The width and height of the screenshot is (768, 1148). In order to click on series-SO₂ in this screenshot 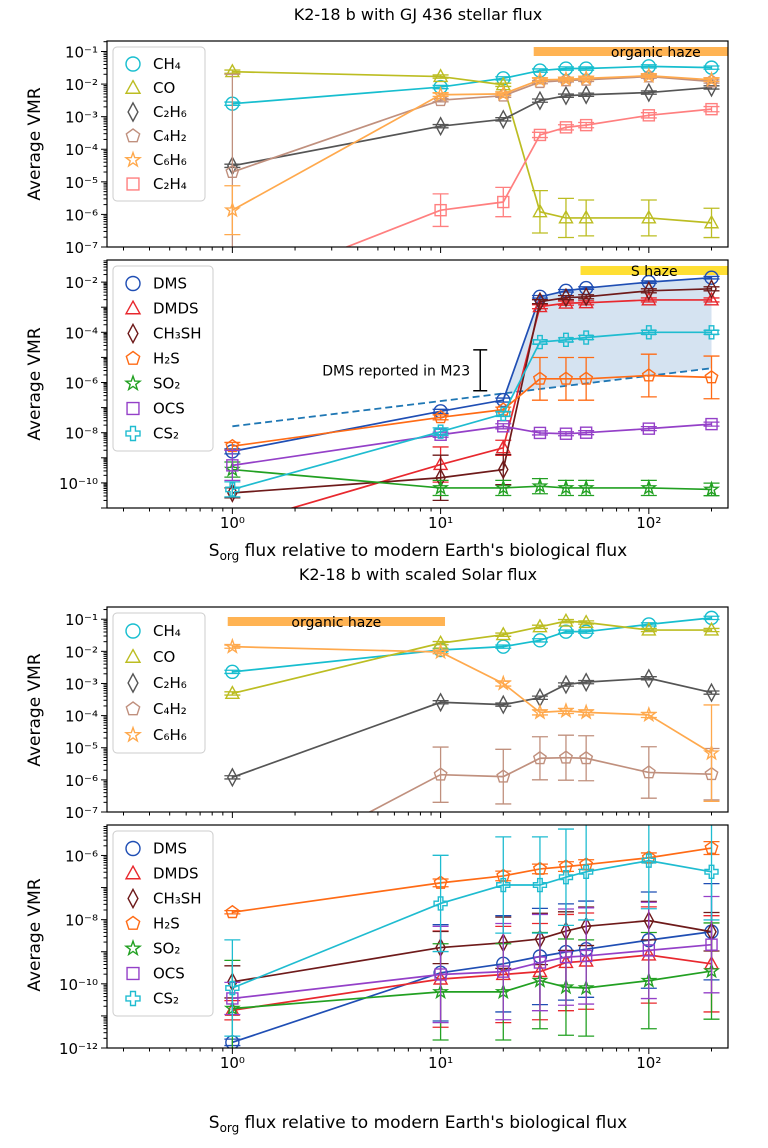, I will do `click(472, 985)`.